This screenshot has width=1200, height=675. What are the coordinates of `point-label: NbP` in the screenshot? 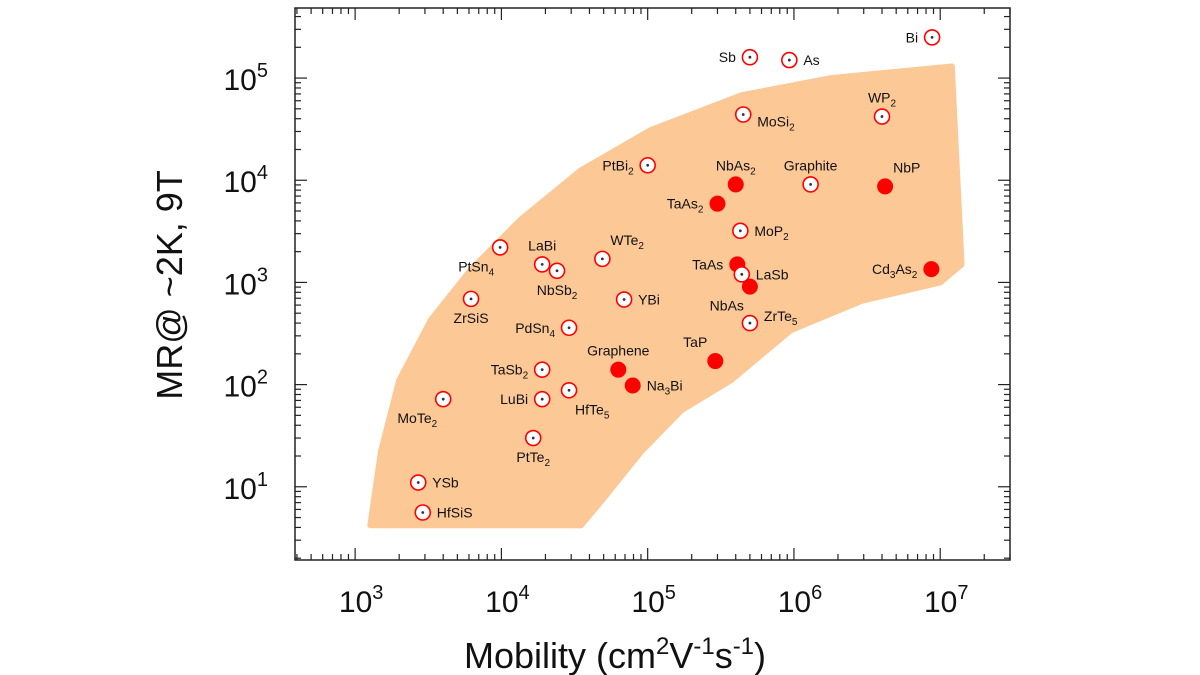 It's located at (906, 167).